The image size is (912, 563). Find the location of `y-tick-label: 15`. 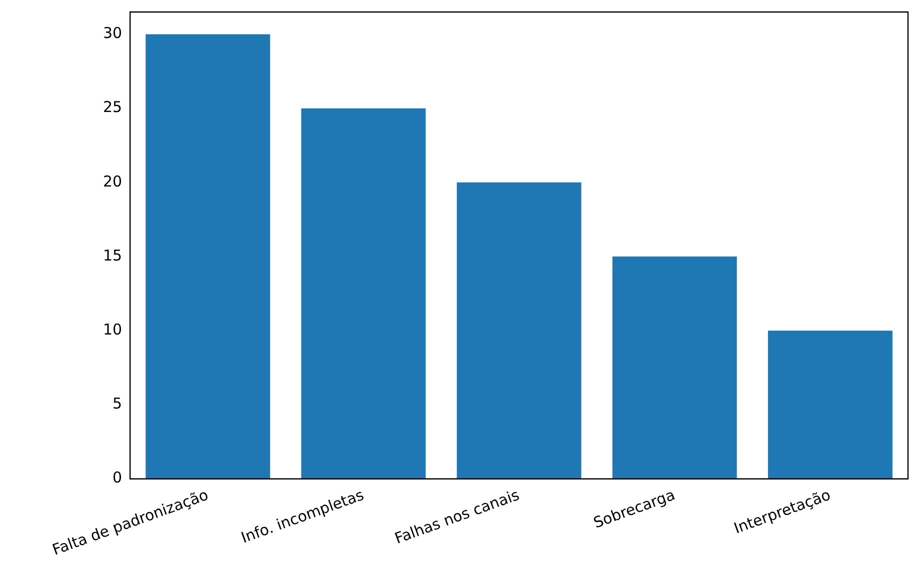

y-tick-label: 15 is located at coordinates (112, 255).